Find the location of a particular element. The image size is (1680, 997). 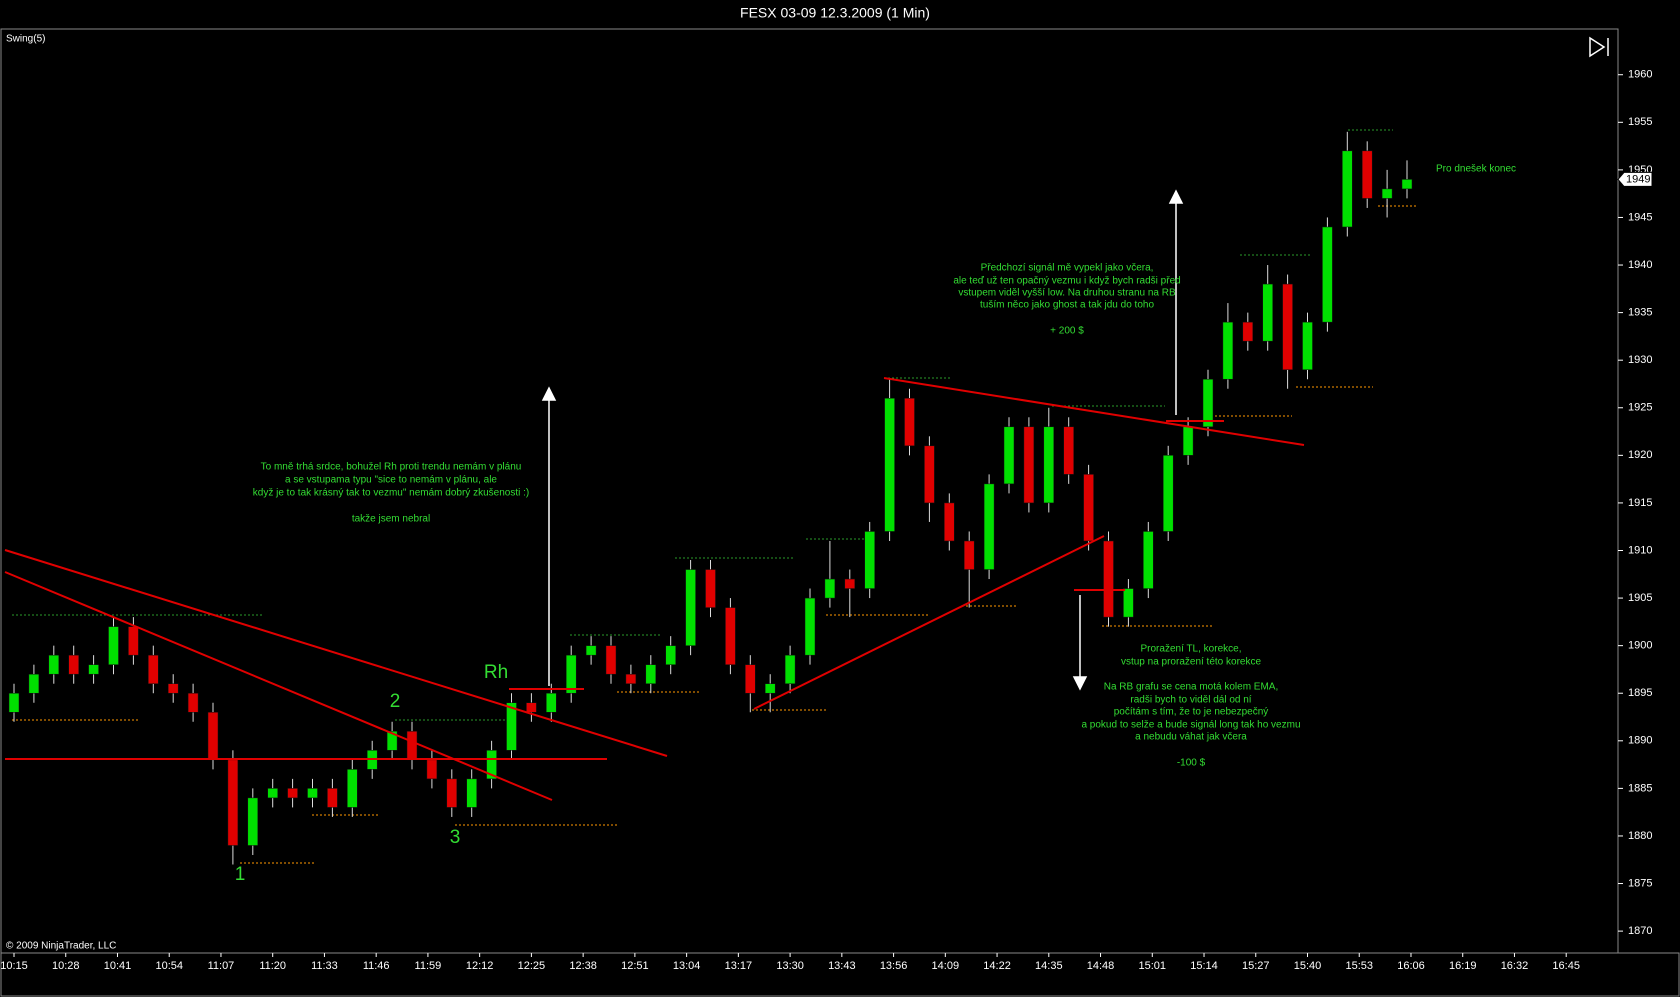

annotation-line: a nebudu váhat jak včera is located at coordinates (1191, 737).